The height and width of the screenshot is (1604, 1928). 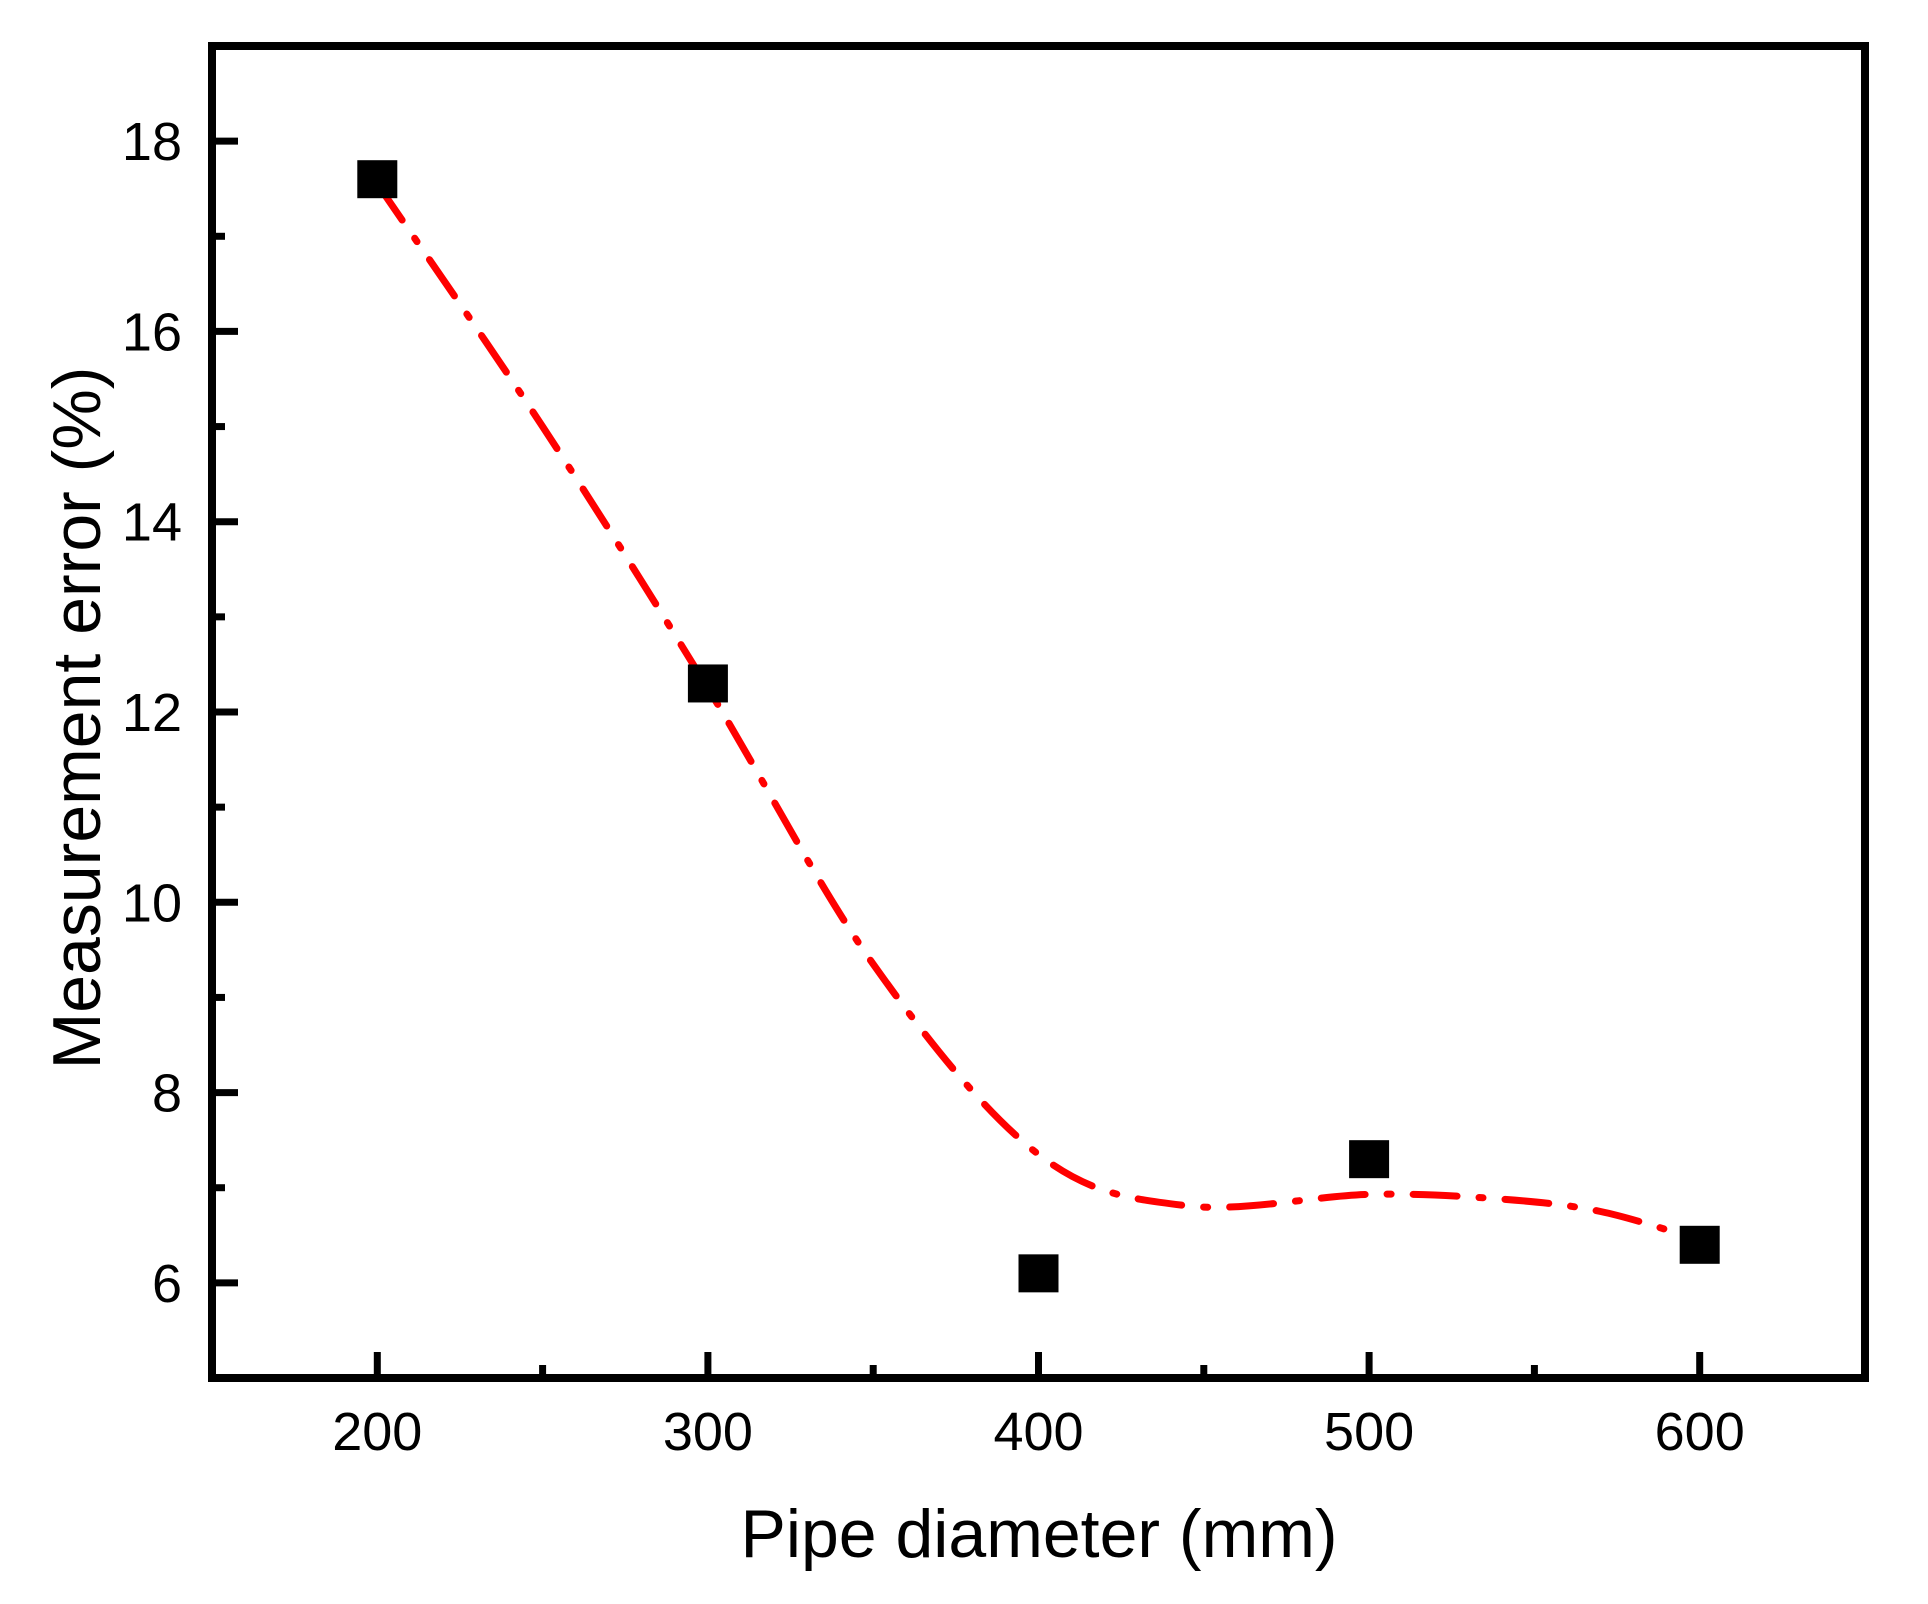 What do you see at coordinates (167, 1284) in the screenshot?
I see `y-tick-label: 6` at bounding box center [167, 1284].